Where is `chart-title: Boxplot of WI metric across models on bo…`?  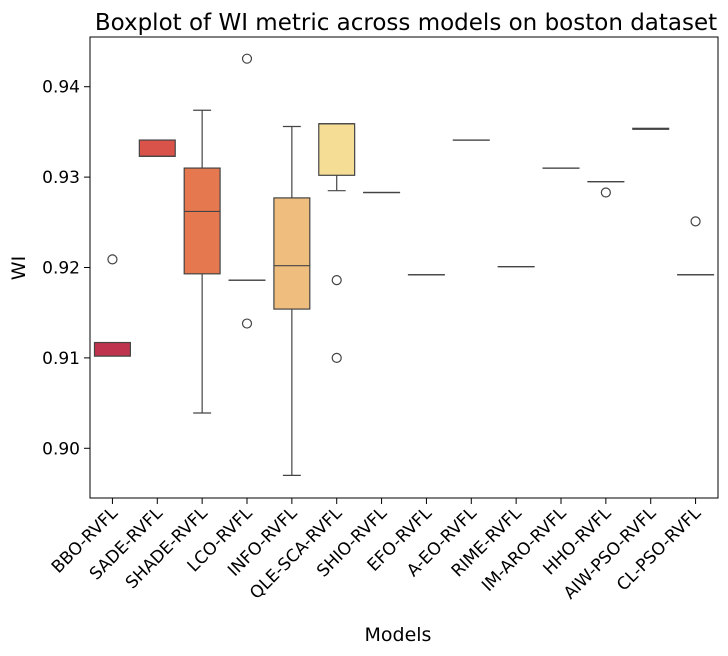 chart-title: Boxplot of WI metric across models on bo… is located at coordinates (406, 23).